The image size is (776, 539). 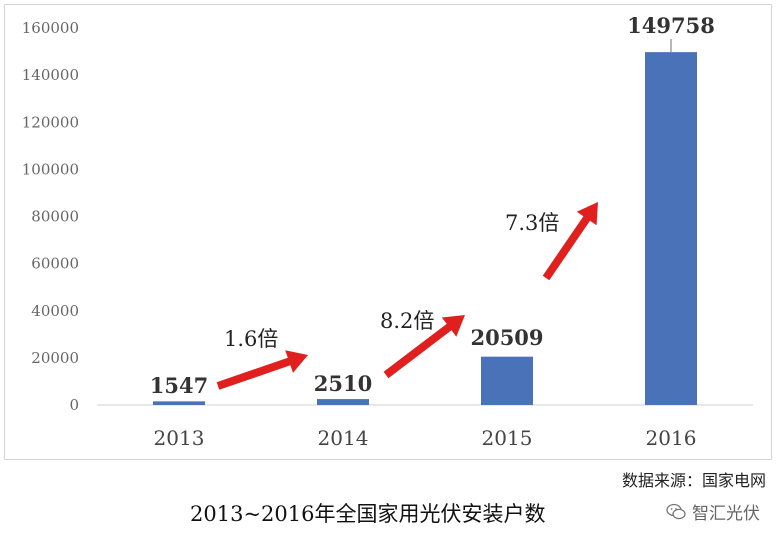 What do you see at coordinates (368, 514) in the screenshot?
I see `chart-caption: 2013~2016年全国家用光伏安装户数` at bounding box center [368, 514].